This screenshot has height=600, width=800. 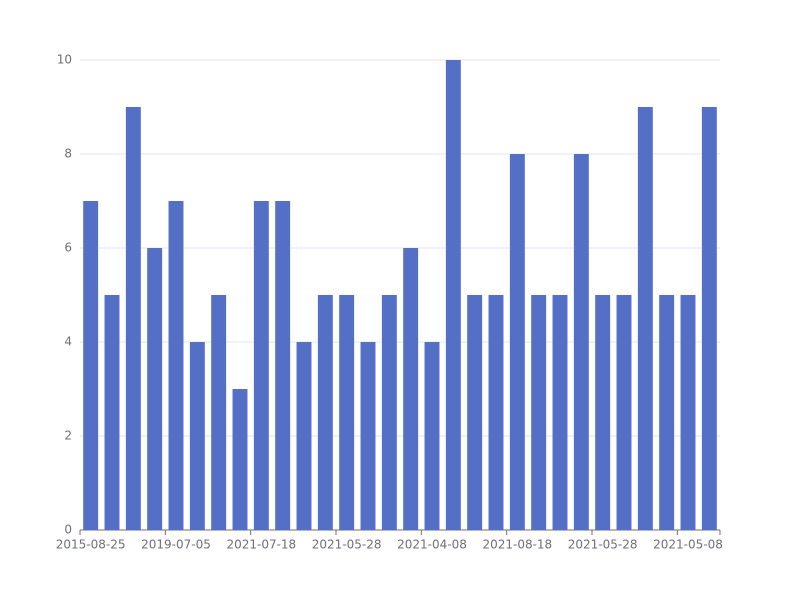 I want to click on y-tick-label: 8, so click(x=68, y=154).